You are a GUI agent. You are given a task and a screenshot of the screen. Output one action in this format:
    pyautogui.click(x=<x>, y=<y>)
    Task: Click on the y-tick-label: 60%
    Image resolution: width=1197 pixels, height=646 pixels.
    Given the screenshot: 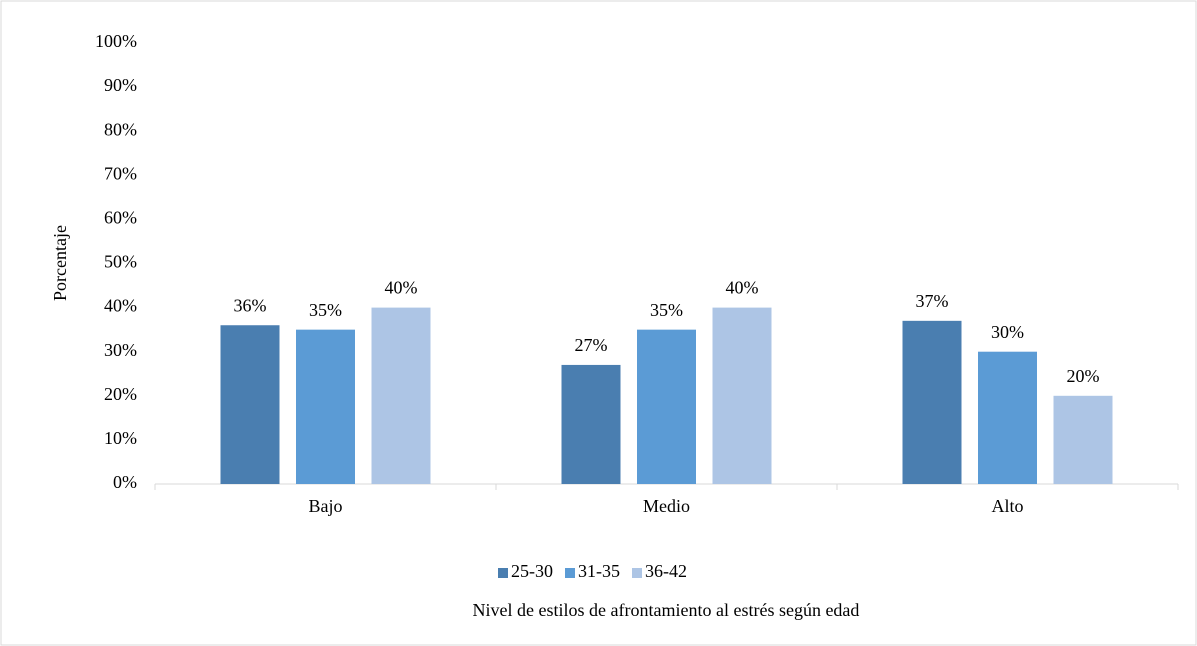 What is the action you would take?
    pyautogui.click(x=120, y=218)
    